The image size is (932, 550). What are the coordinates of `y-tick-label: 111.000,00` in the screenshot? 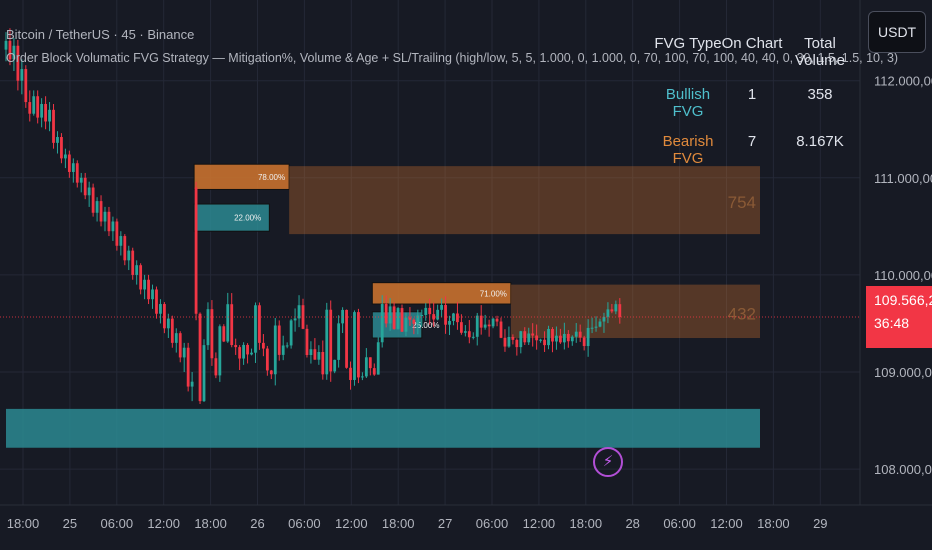 It's located at (903, 178).